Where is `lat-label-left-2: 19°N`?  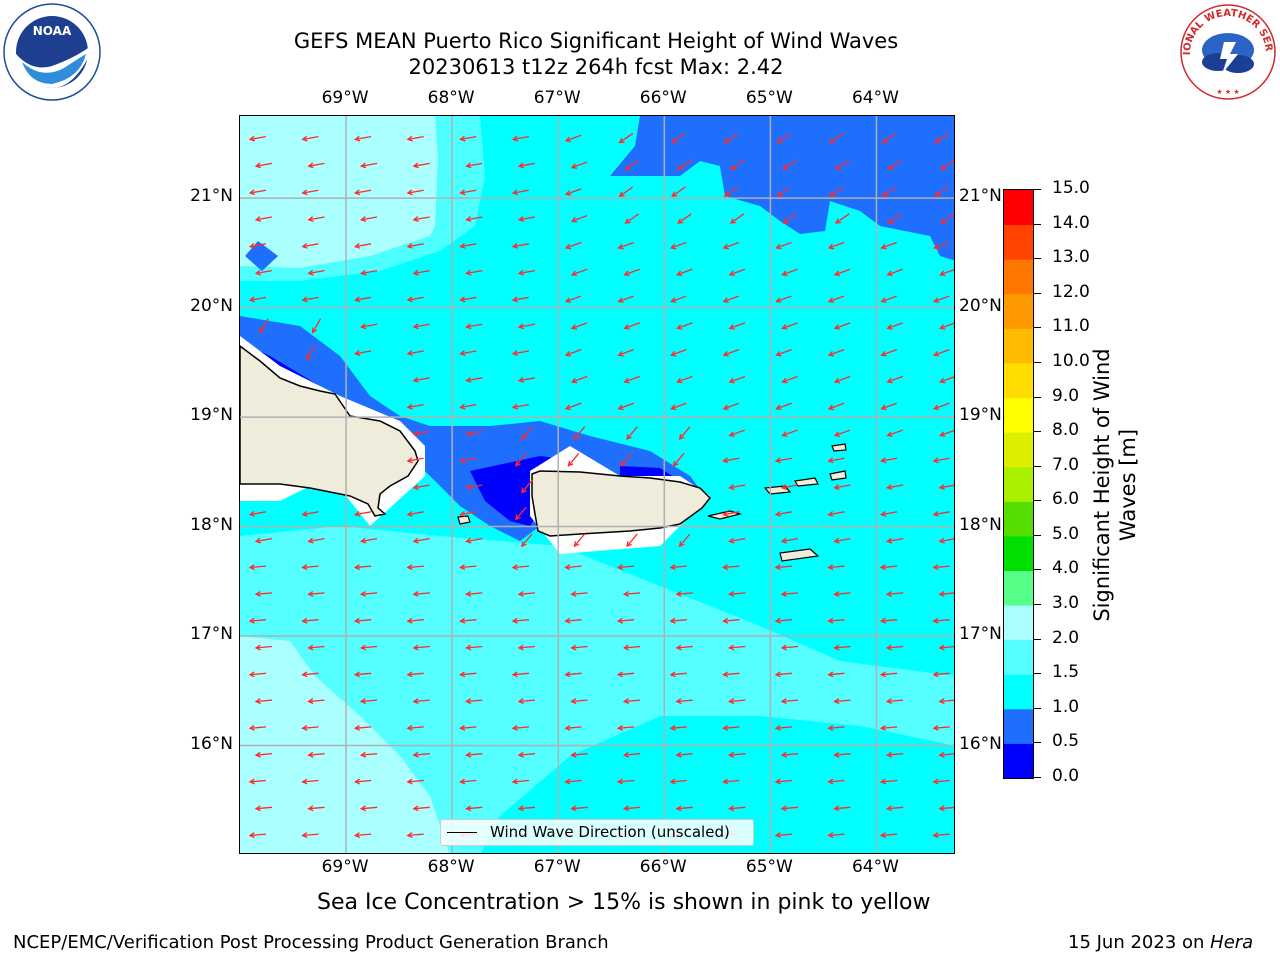
lat-label-left-2: 19°N is located at coordinates (211, 415).